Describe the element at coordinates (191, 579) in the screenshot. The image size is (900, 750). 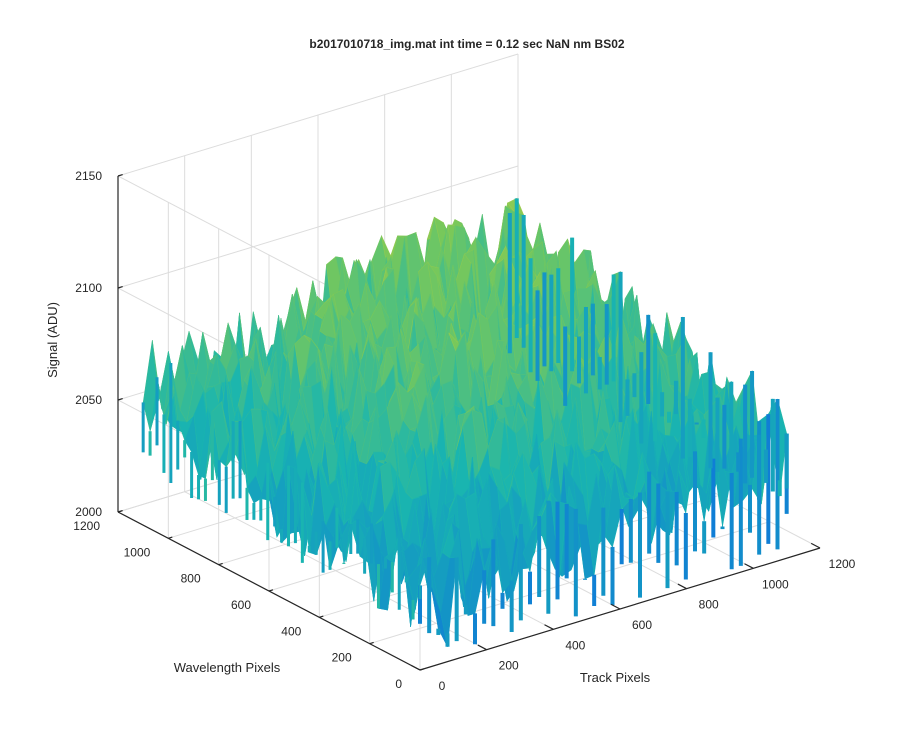
I see `y-tick-label: 800` at that location.